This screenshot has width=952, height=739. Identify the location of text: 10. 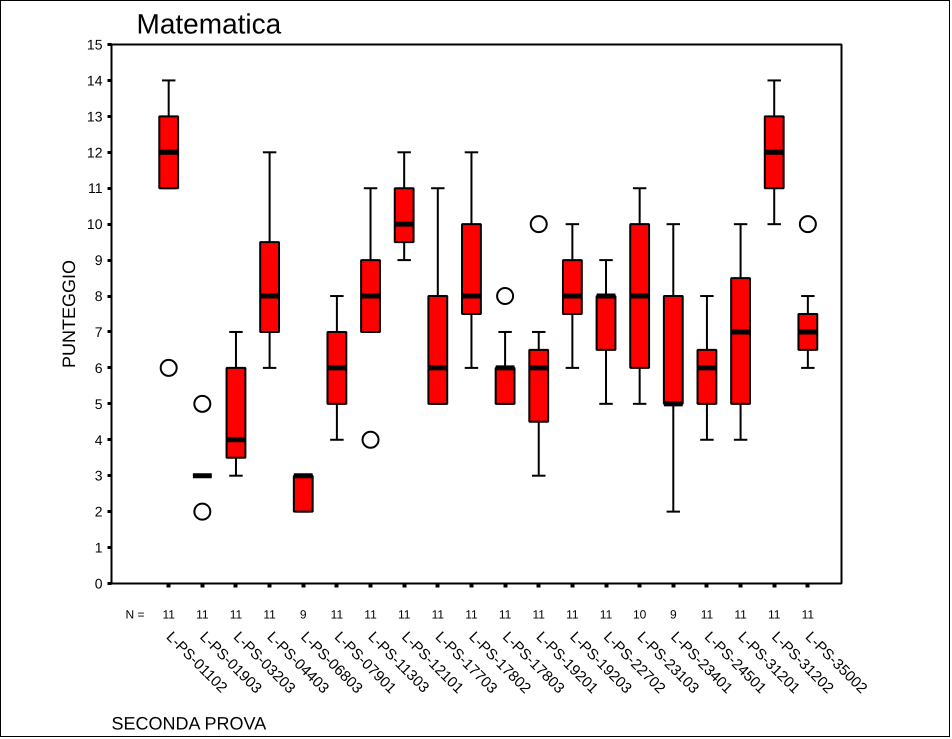
(639, 615).